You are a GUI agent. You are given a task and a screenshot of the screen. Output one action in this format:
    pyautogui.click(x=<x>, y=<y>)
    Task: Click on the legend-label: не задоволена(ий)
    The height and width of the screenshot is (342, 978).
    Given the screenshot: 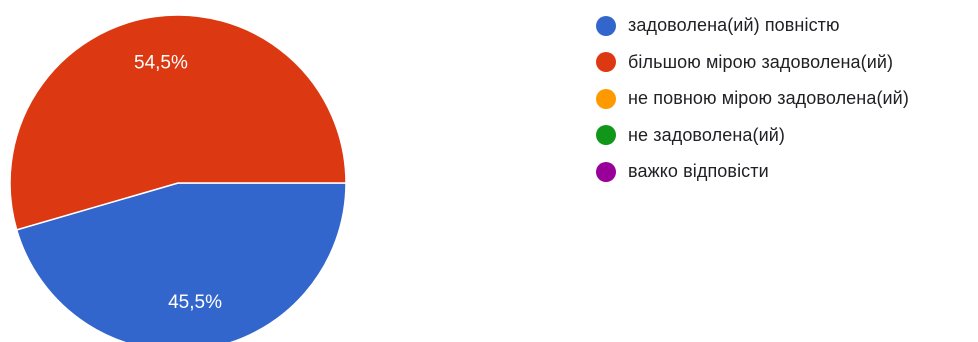 What is the action you would take?
    pyautogui.click(x=706, y=134)
    